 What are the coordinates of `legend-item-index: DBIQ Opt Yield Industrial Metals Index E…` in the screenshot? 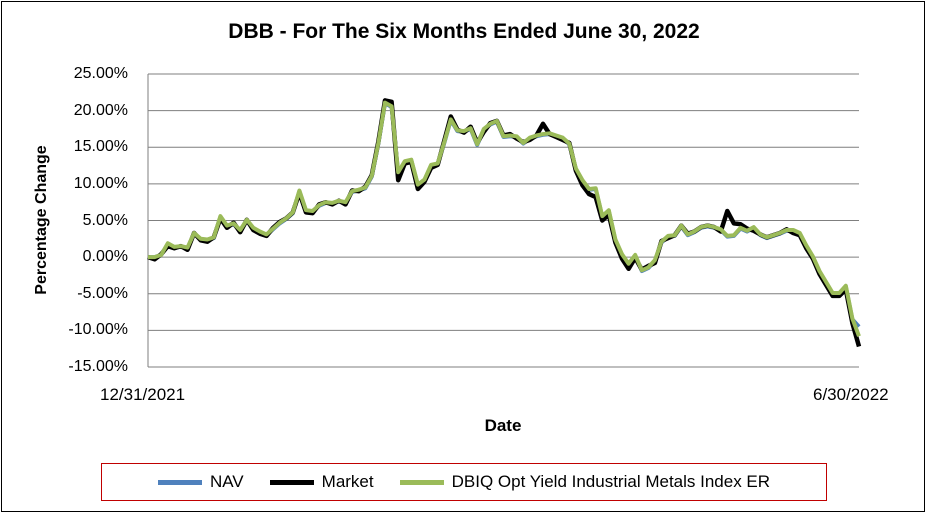 It's located at (585, 482).